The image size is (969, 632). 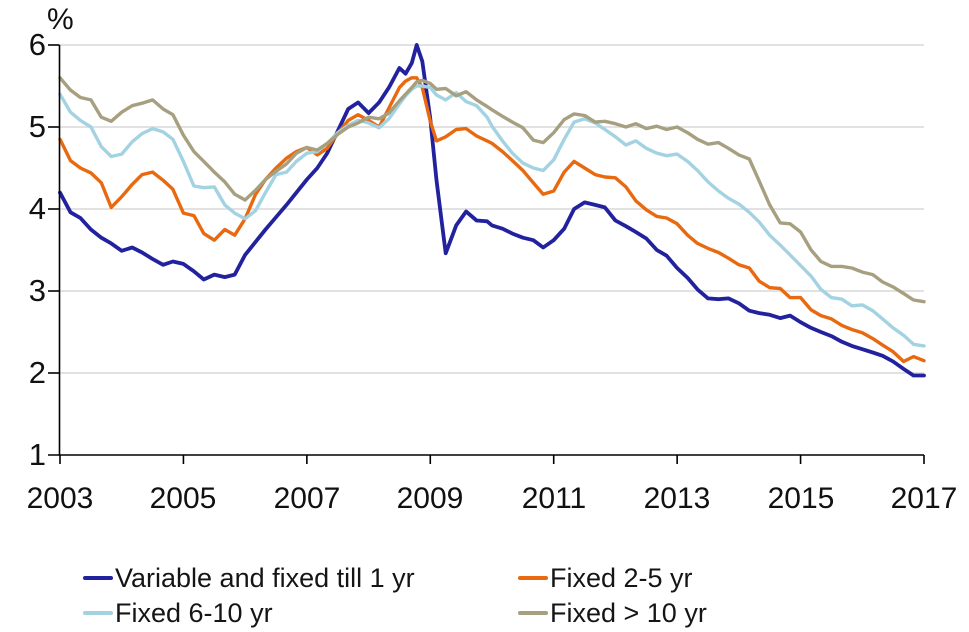 What do you see at coordinates (492, 459) in the screenshot?
I see `x-axis-ticks` at bounding box center [492, 459].